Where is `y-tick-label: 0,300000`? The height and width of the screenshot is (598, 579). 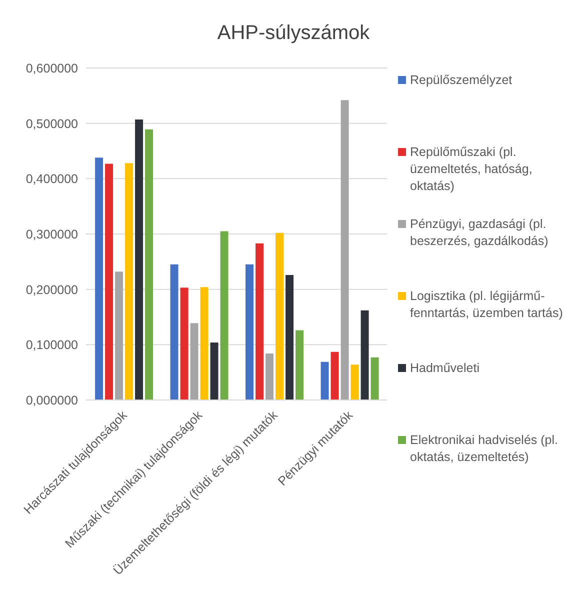
y-tick-label: 0,300000 is located at coordinates (52, 234).